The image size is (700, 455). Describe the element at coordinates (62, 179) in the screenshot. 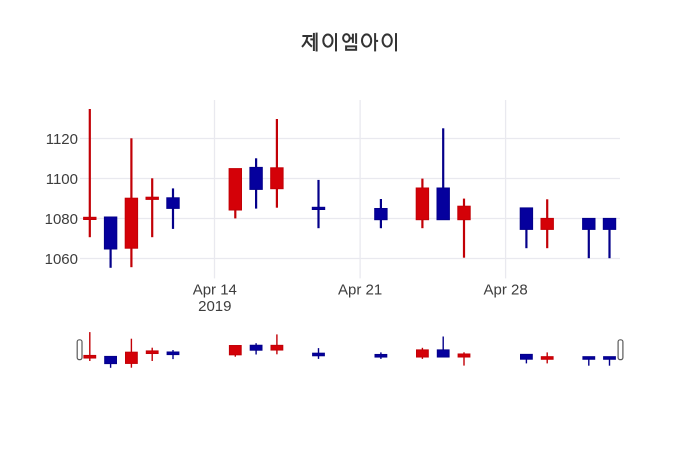

I see `svg-text: 1100` at that location.